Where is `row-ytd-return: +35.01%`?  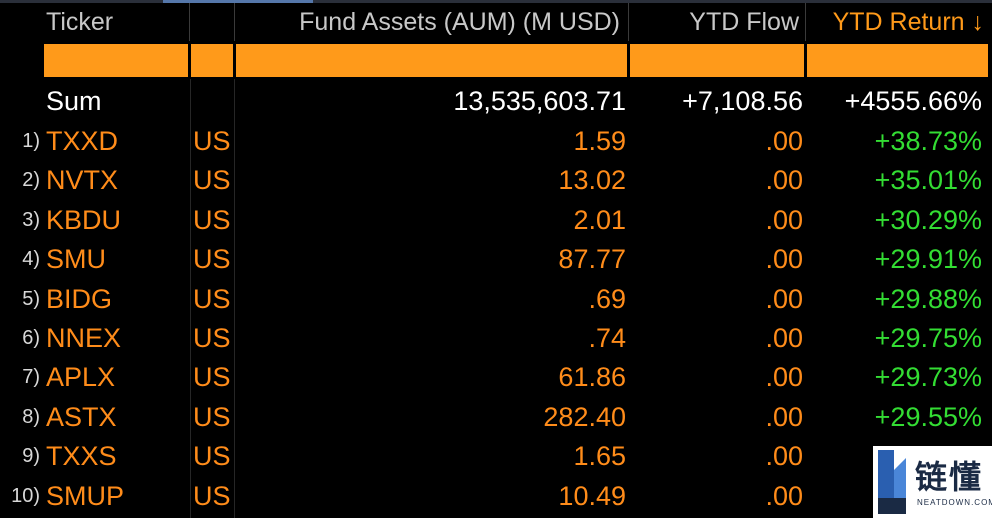 row-ytd-return: +35.01% is located at coordinates (928, 180).